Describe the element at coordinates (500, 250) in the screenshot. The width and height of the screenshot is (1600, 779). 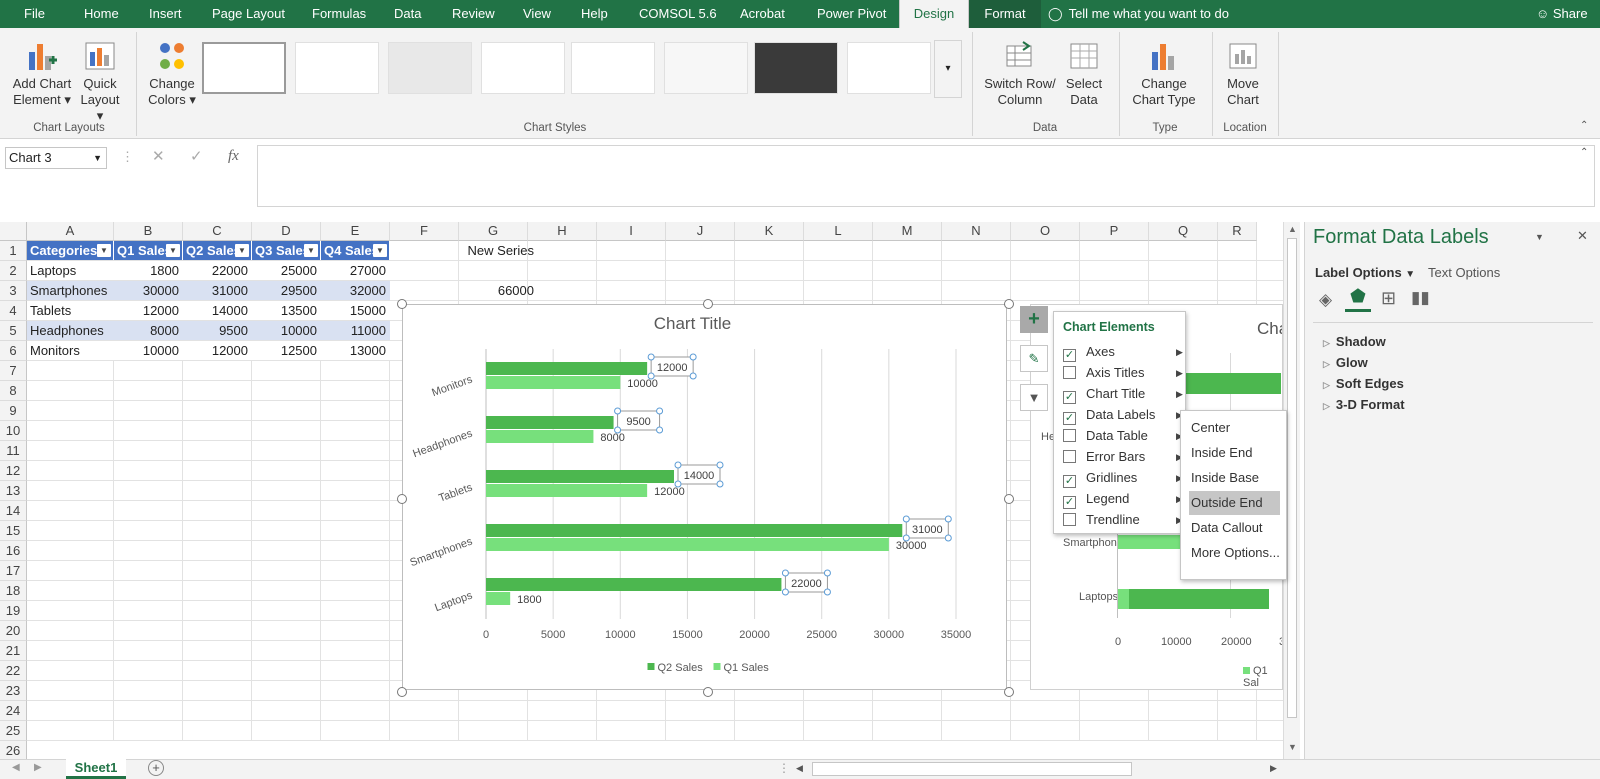
I see `cell-g1: New Series` at that location.